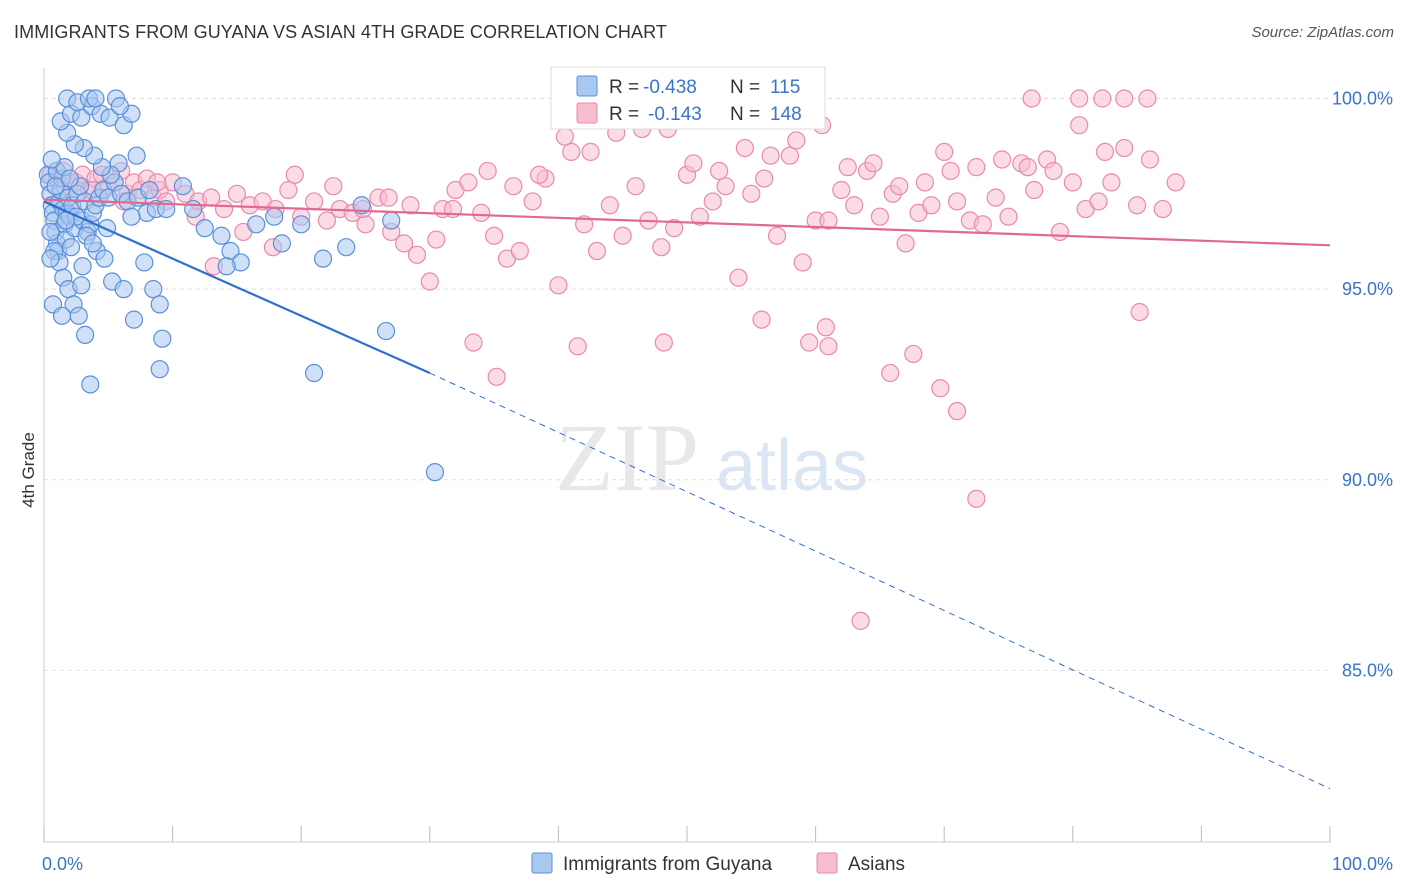 The image size is (1406, 892). Describe the element at coordinates (627, 457) in the screenshot. I see `watermark-zip: ZIP` at that location.